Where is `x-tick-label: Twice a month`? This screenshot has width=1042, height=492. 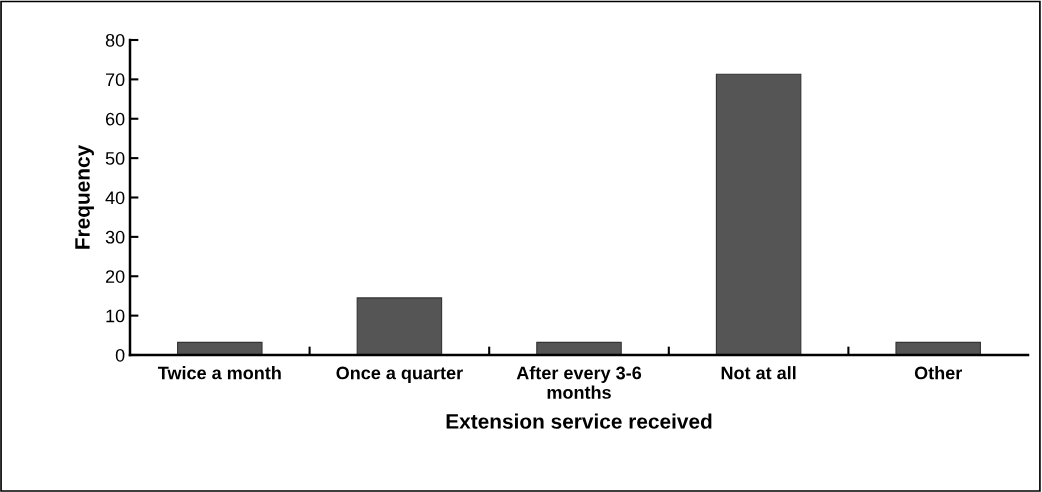 x-tick-label: Twice a month is located at coordinates (219, 373).